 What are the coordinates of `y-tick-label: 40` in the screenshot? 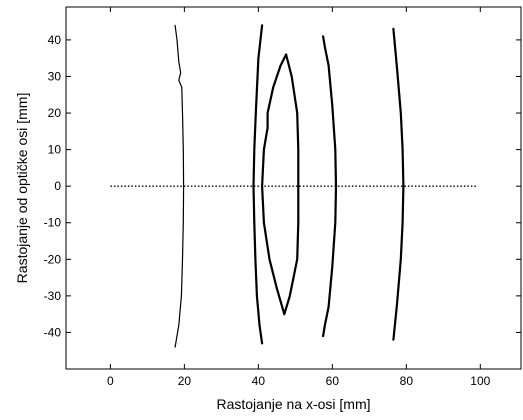 It's located at (55, 40).